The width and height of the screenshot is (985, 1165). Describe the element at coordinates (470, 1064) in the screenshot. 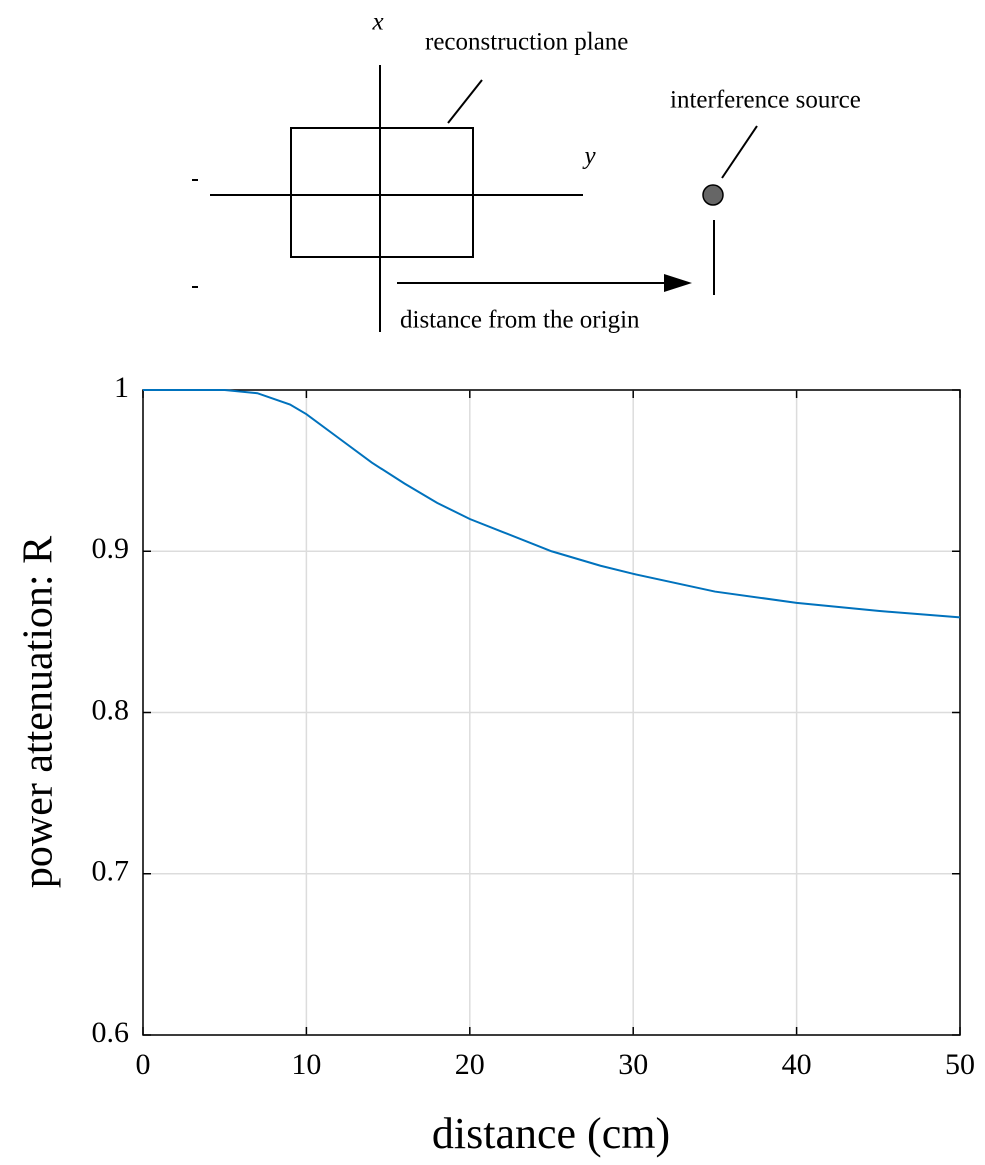

I see `x-tick-label: 20` at that location.